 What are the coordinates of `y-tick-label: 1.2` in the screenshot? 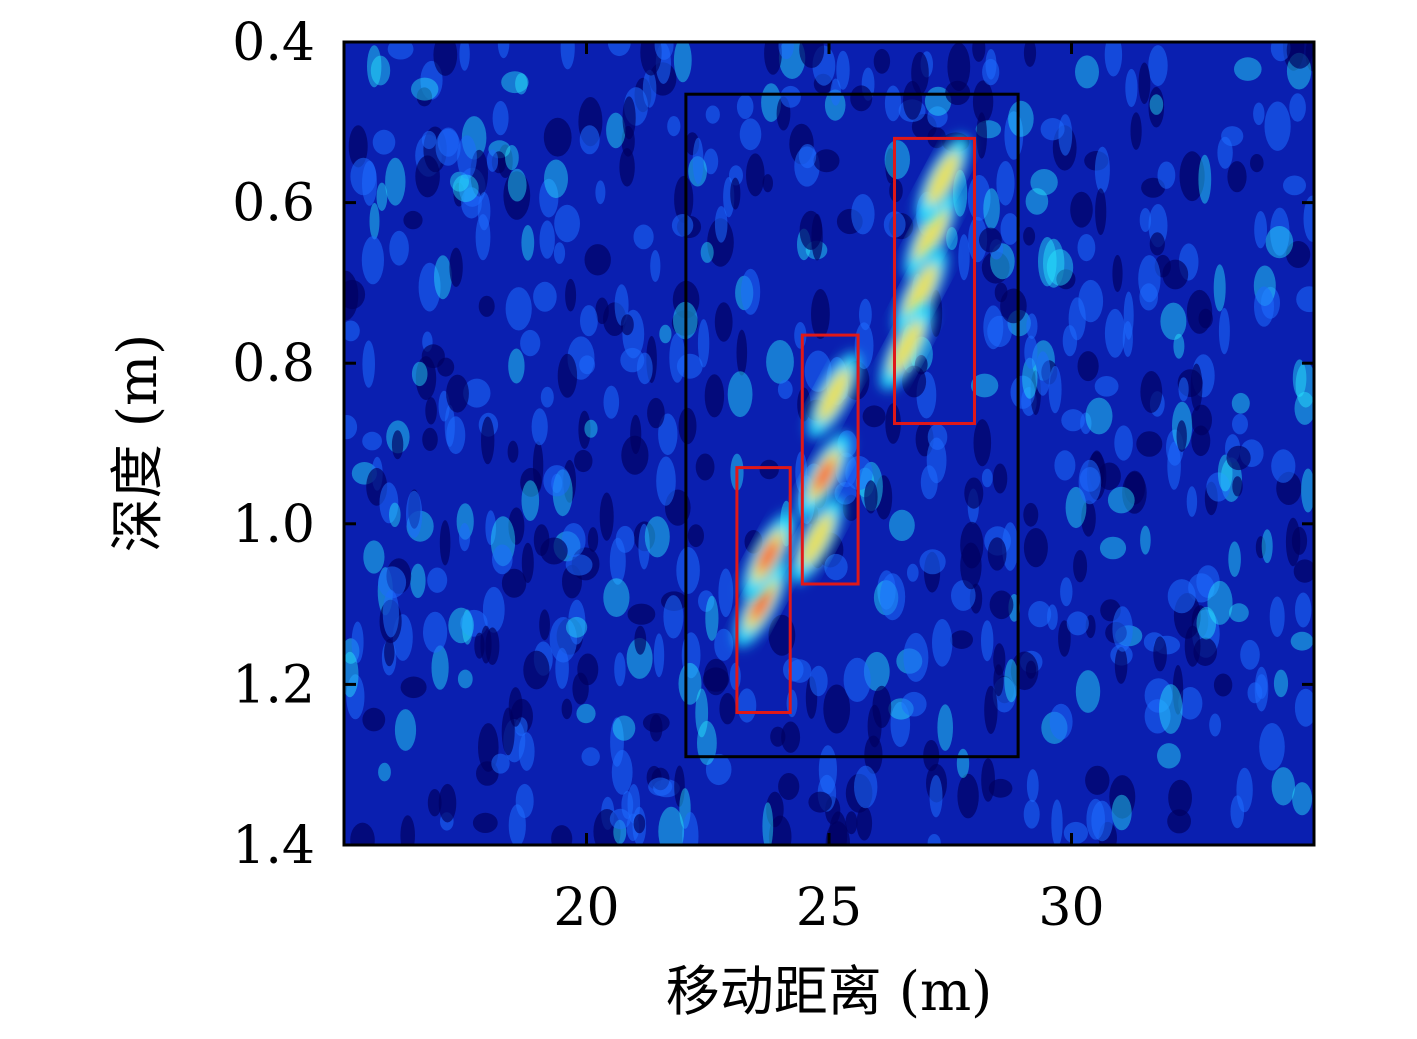 It's located at (273, 685).